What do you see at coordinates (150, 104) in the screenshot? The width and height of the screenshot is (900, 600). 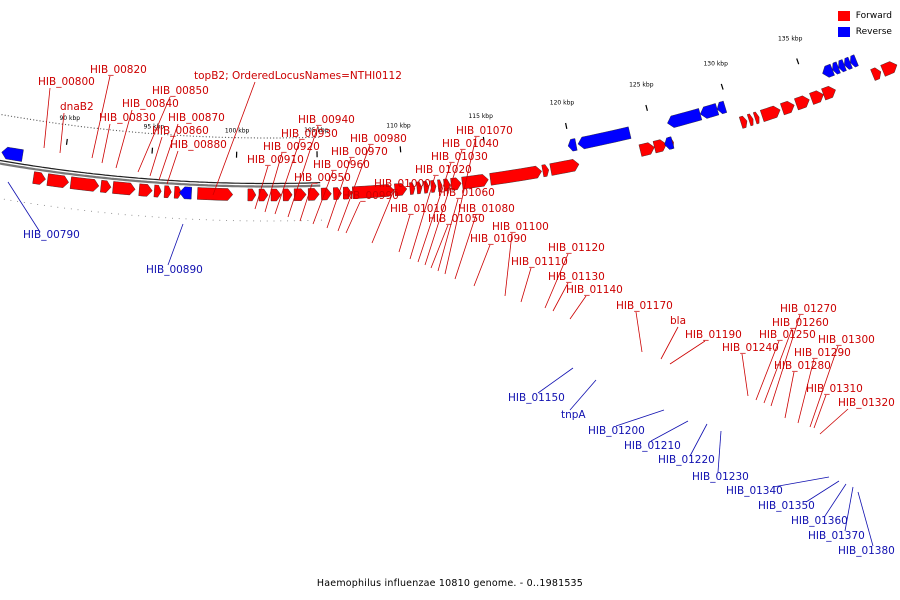 I see `forward-gene-label: HIB_00840` at bounding box center [150, 104].